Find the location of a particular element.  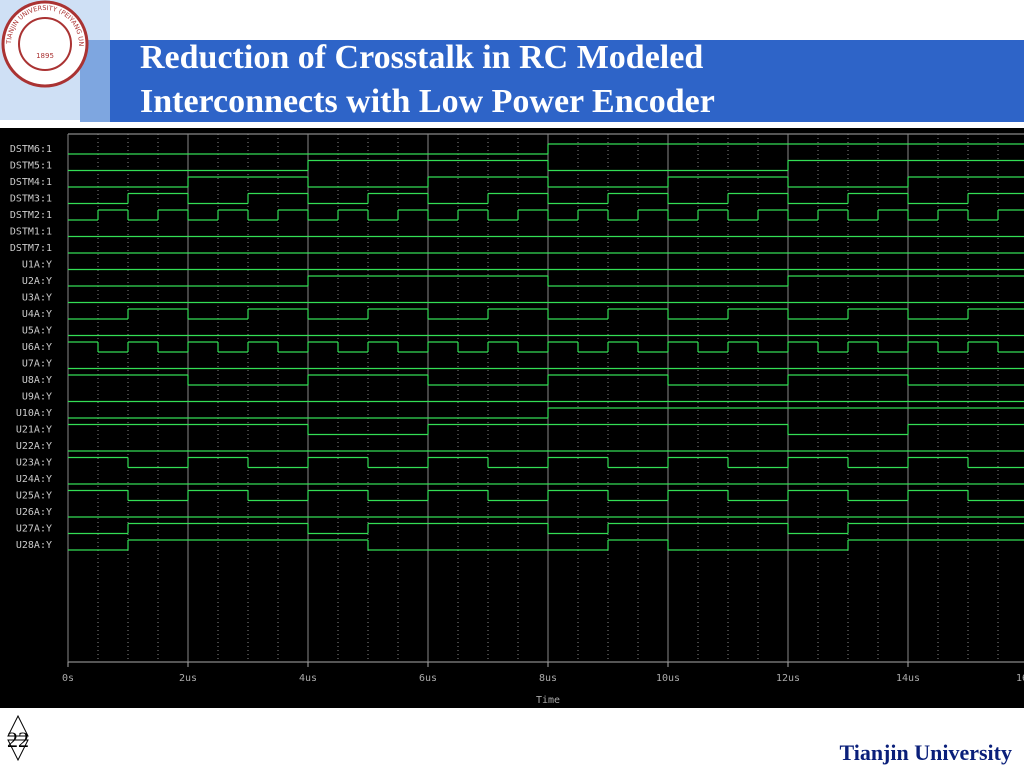

signal-label: U21A:Y is located at coordinates (34, 430).